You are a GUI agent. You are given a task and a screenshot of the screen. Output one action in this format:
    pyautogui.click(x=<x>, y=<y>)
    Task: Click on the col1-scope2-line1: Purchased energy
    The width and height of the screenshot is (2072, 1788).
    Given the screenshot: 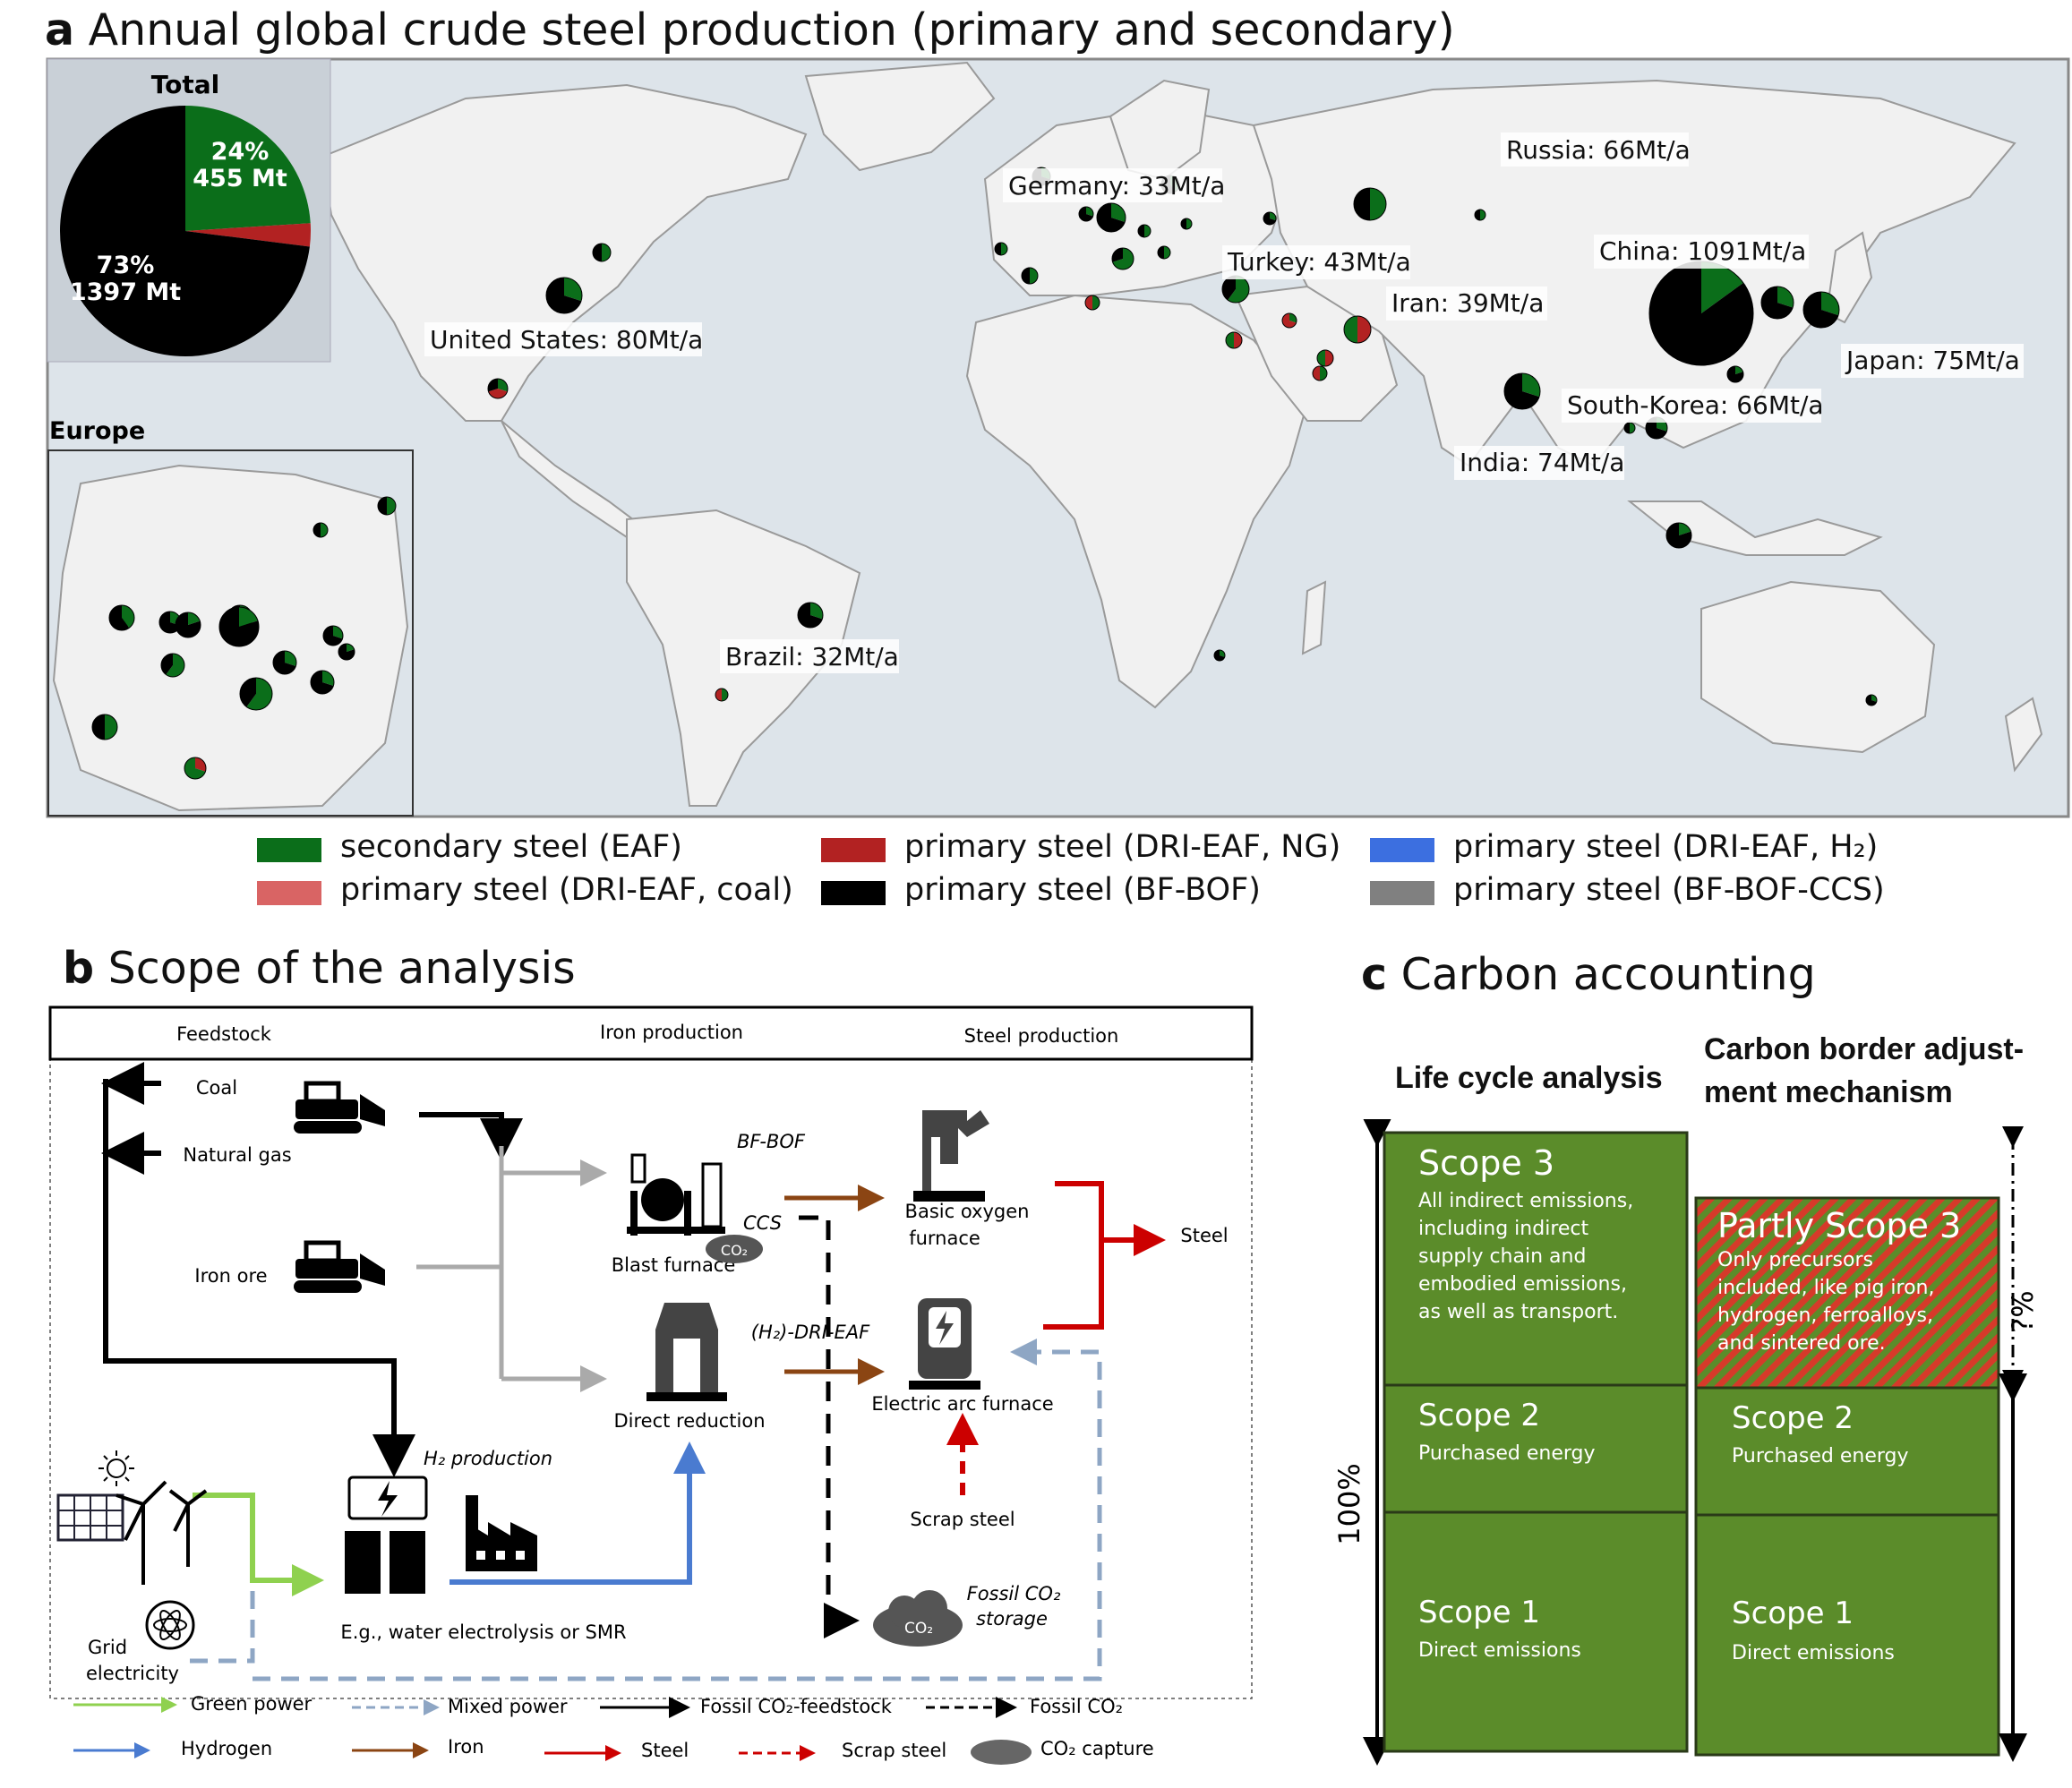 What is the action you would take?
    pyautogui.click(x=1507, y=1453)
    